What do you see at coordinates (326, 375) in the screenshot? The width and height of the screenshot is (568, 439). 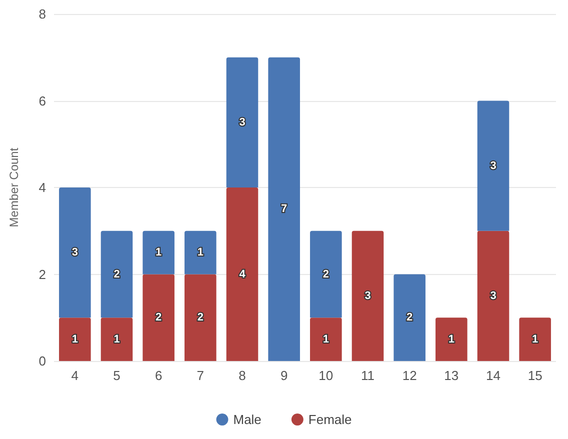 I see `x-tick-label: 10` at bounding box center [326, 375].